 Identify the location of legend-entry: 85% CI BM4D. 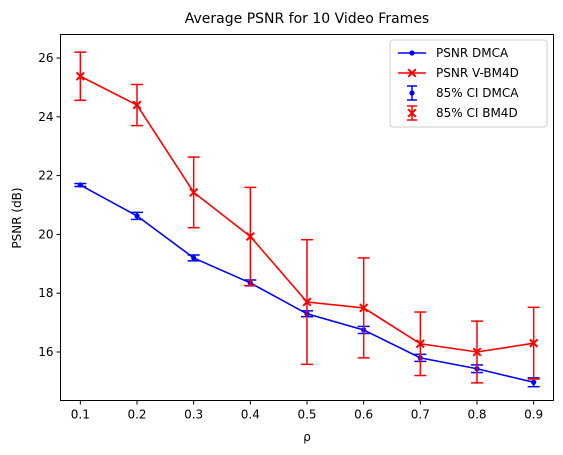
(462, 113).